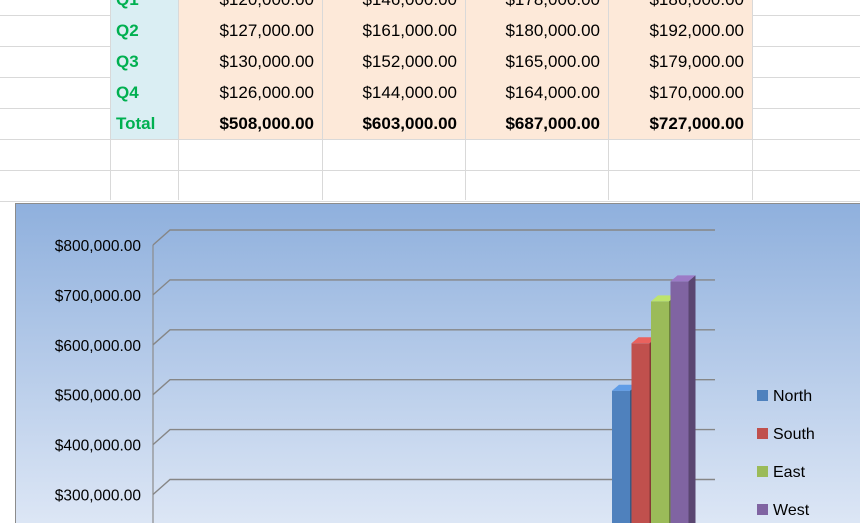 The width and height of the screenshot is (860, 523). Describe the element at coordinates (791, 510) in the screenshot. I see `legend-label-west: West` at that location.